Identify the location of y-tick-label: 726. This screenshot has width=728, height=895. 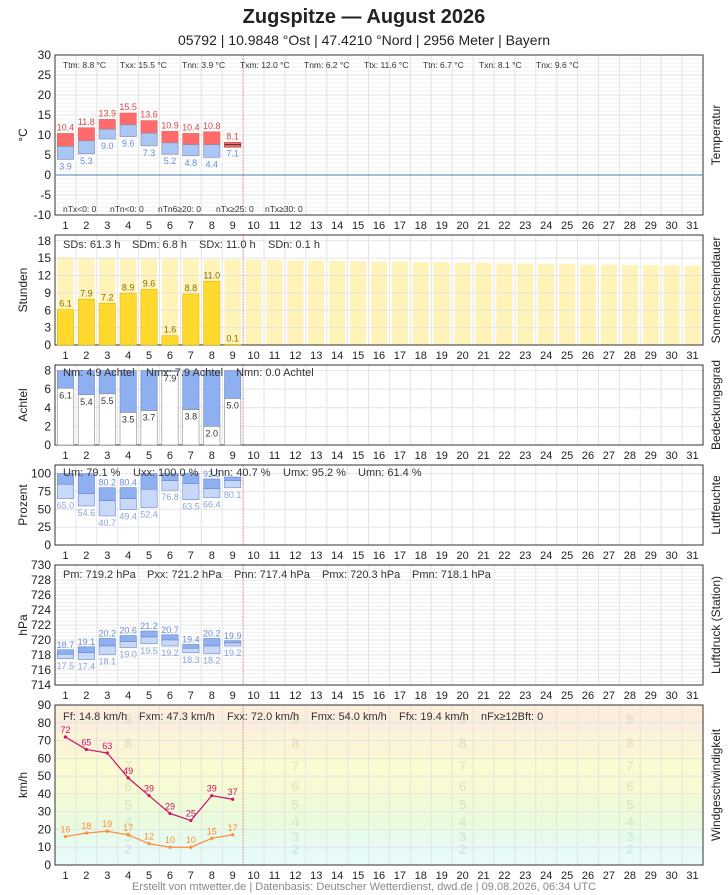
(41, 595).